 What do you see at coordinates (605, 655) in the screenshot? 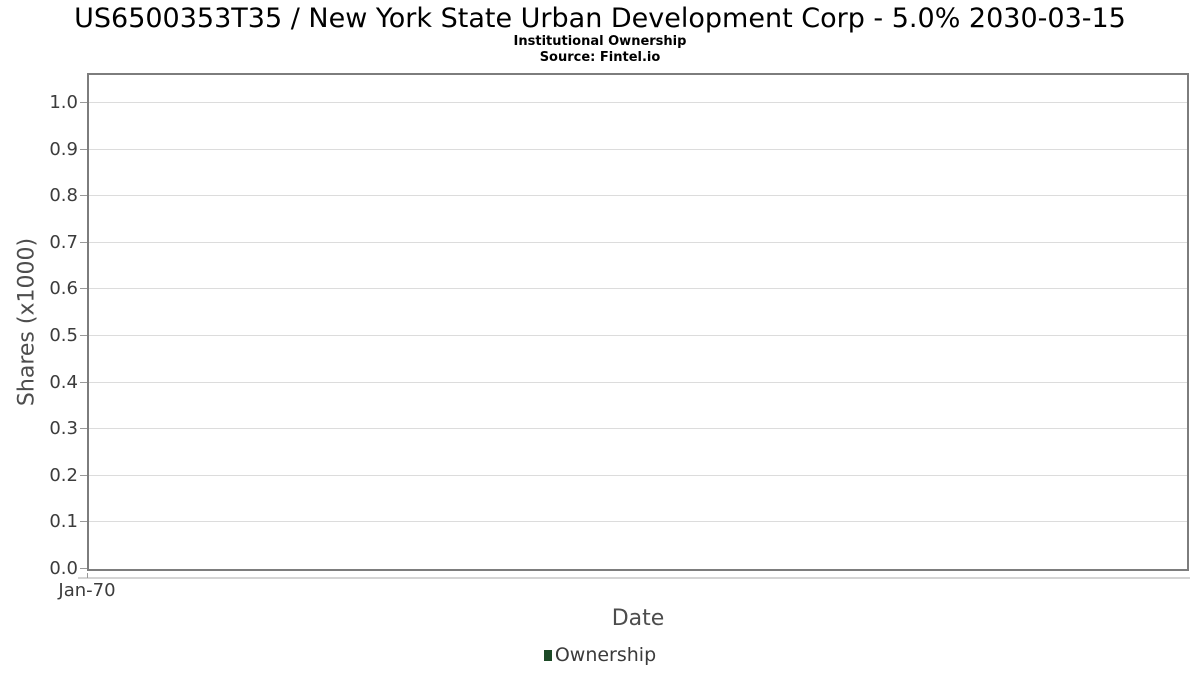
I see `legend-item-label: Ownership` at bounding box center [605, 655].